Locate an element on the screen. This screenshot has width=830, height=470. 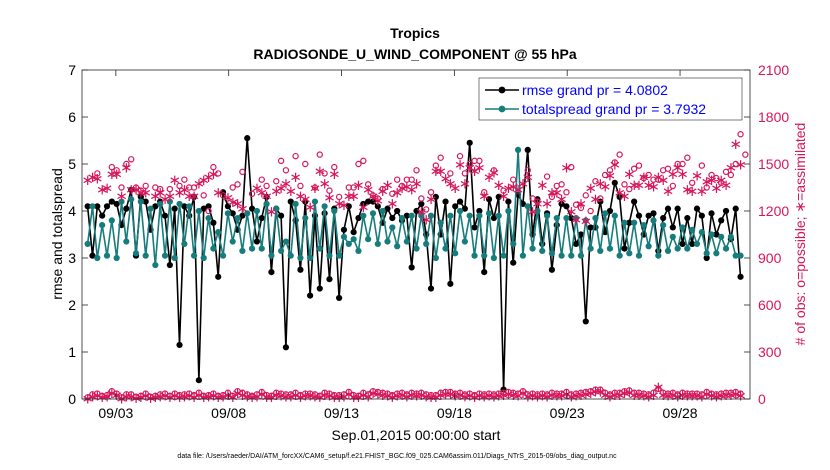
point-5-103: ∗ is located at coordinates (585, 394).